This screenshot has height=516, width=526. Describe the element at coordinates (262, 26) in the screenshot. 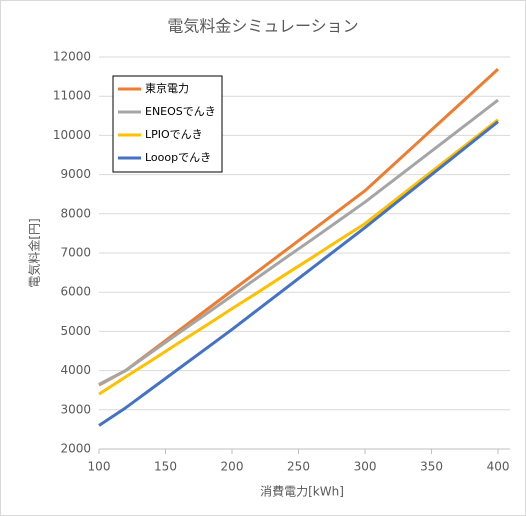

I see `chart-title: 電気料金シミュレーション` at that location.